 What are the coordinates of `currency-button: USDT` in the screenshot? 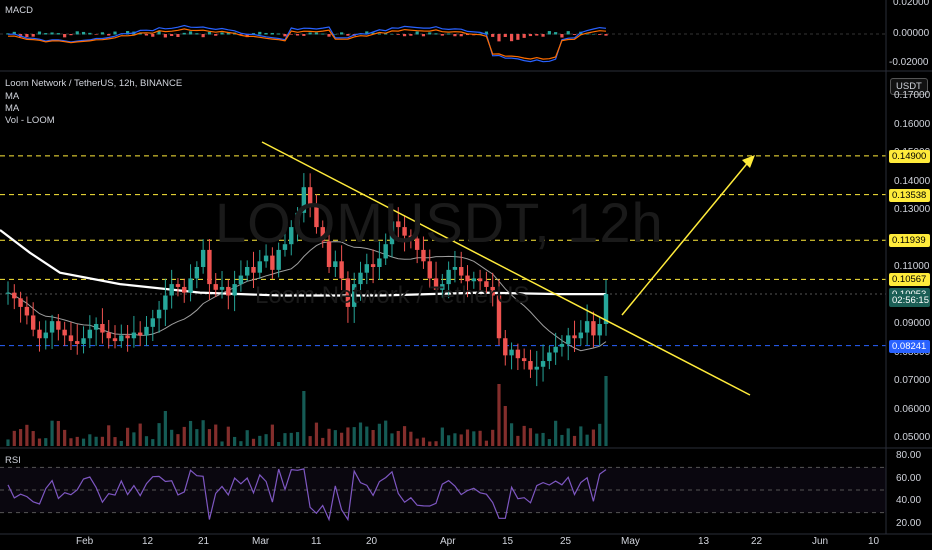 It's located at (909, 86).